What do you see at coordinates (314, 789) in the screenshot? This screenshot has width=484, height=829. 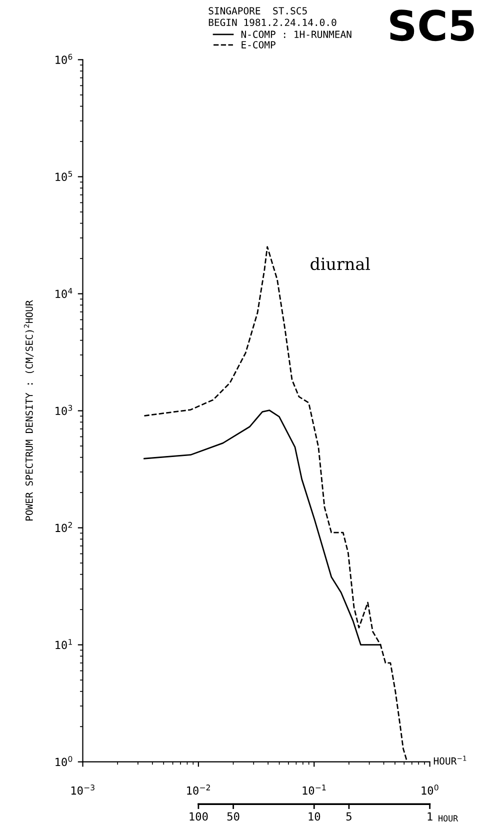 I see `x-tick-label: 10$^{−1}$` at bounding box center [314, 789].